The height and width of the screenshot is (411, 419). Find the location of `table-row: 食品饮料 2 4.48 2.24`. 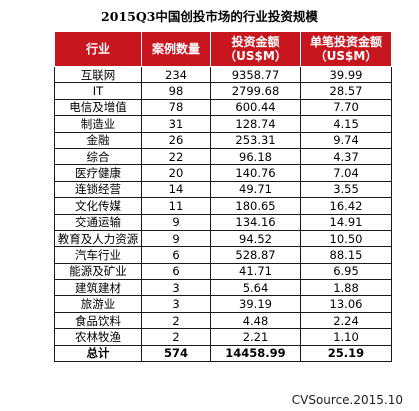

table-row: 食品饮料 2 4.48 2.24 is located at coordinates (223, 320).